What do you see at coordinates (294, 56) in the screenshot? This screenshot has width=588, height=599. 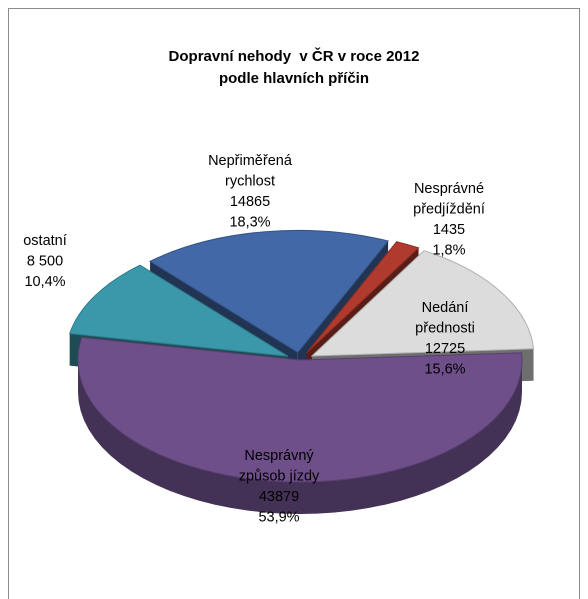 I see `chart-title-line-1: Dopravní nehody v ČR v roce 2012` at bounding box center [294, 56].